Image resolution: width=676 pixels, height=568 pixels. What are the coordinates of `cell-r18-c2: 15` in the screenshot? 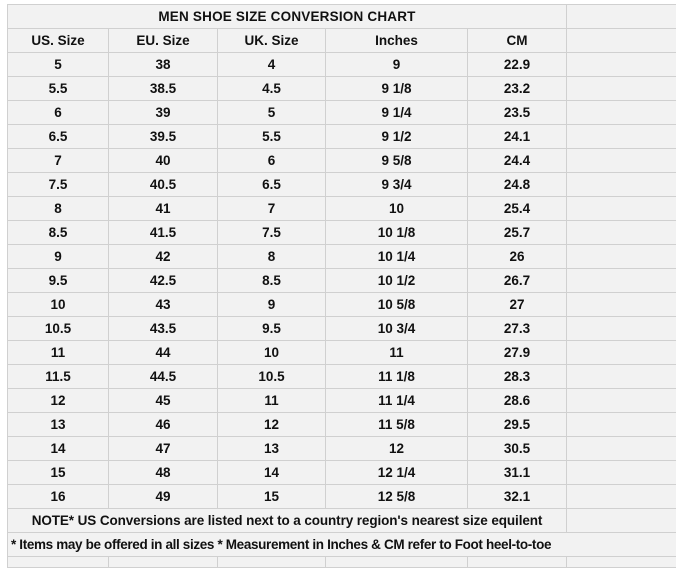 It's located at (272, 497).